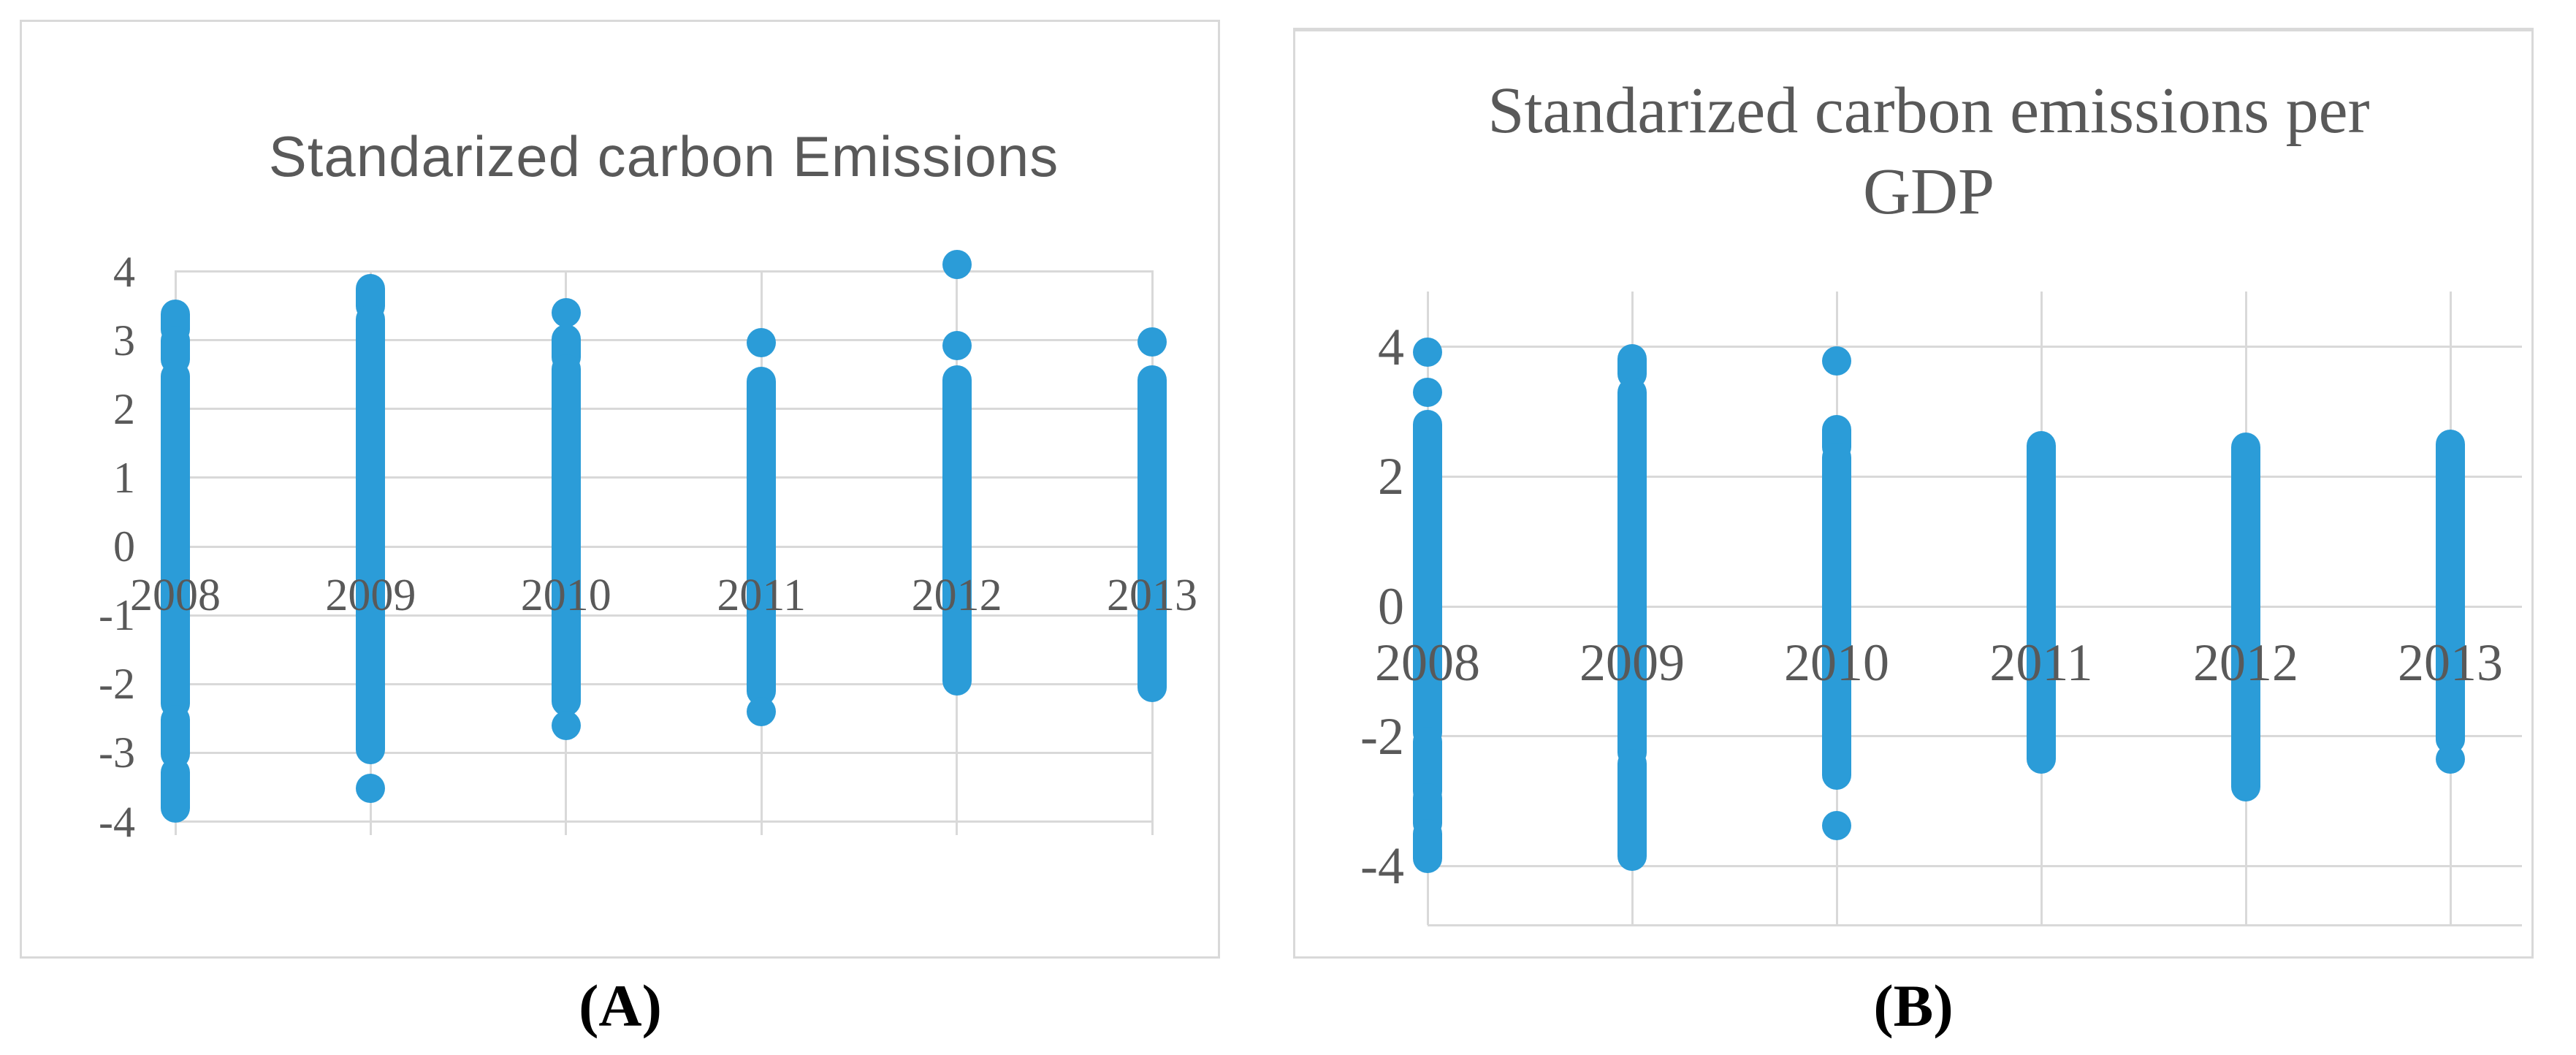 This screenshot has width=2576, height=1055. I want to click on plot-bottom-border, so click(1975, 924).